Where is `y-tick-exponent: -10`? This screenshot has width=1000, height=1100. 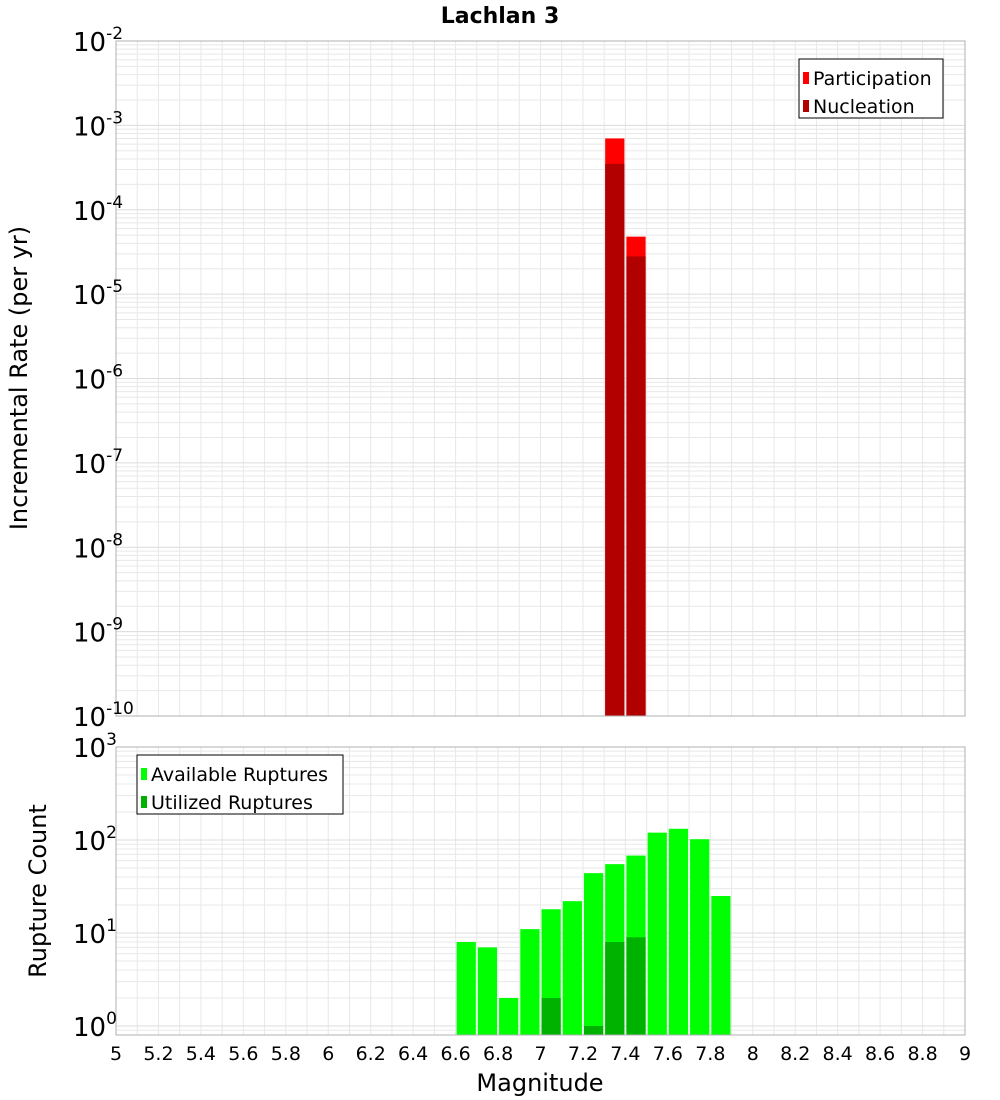 y-tick-exponent: -10 is located at coordinates (120, 709).